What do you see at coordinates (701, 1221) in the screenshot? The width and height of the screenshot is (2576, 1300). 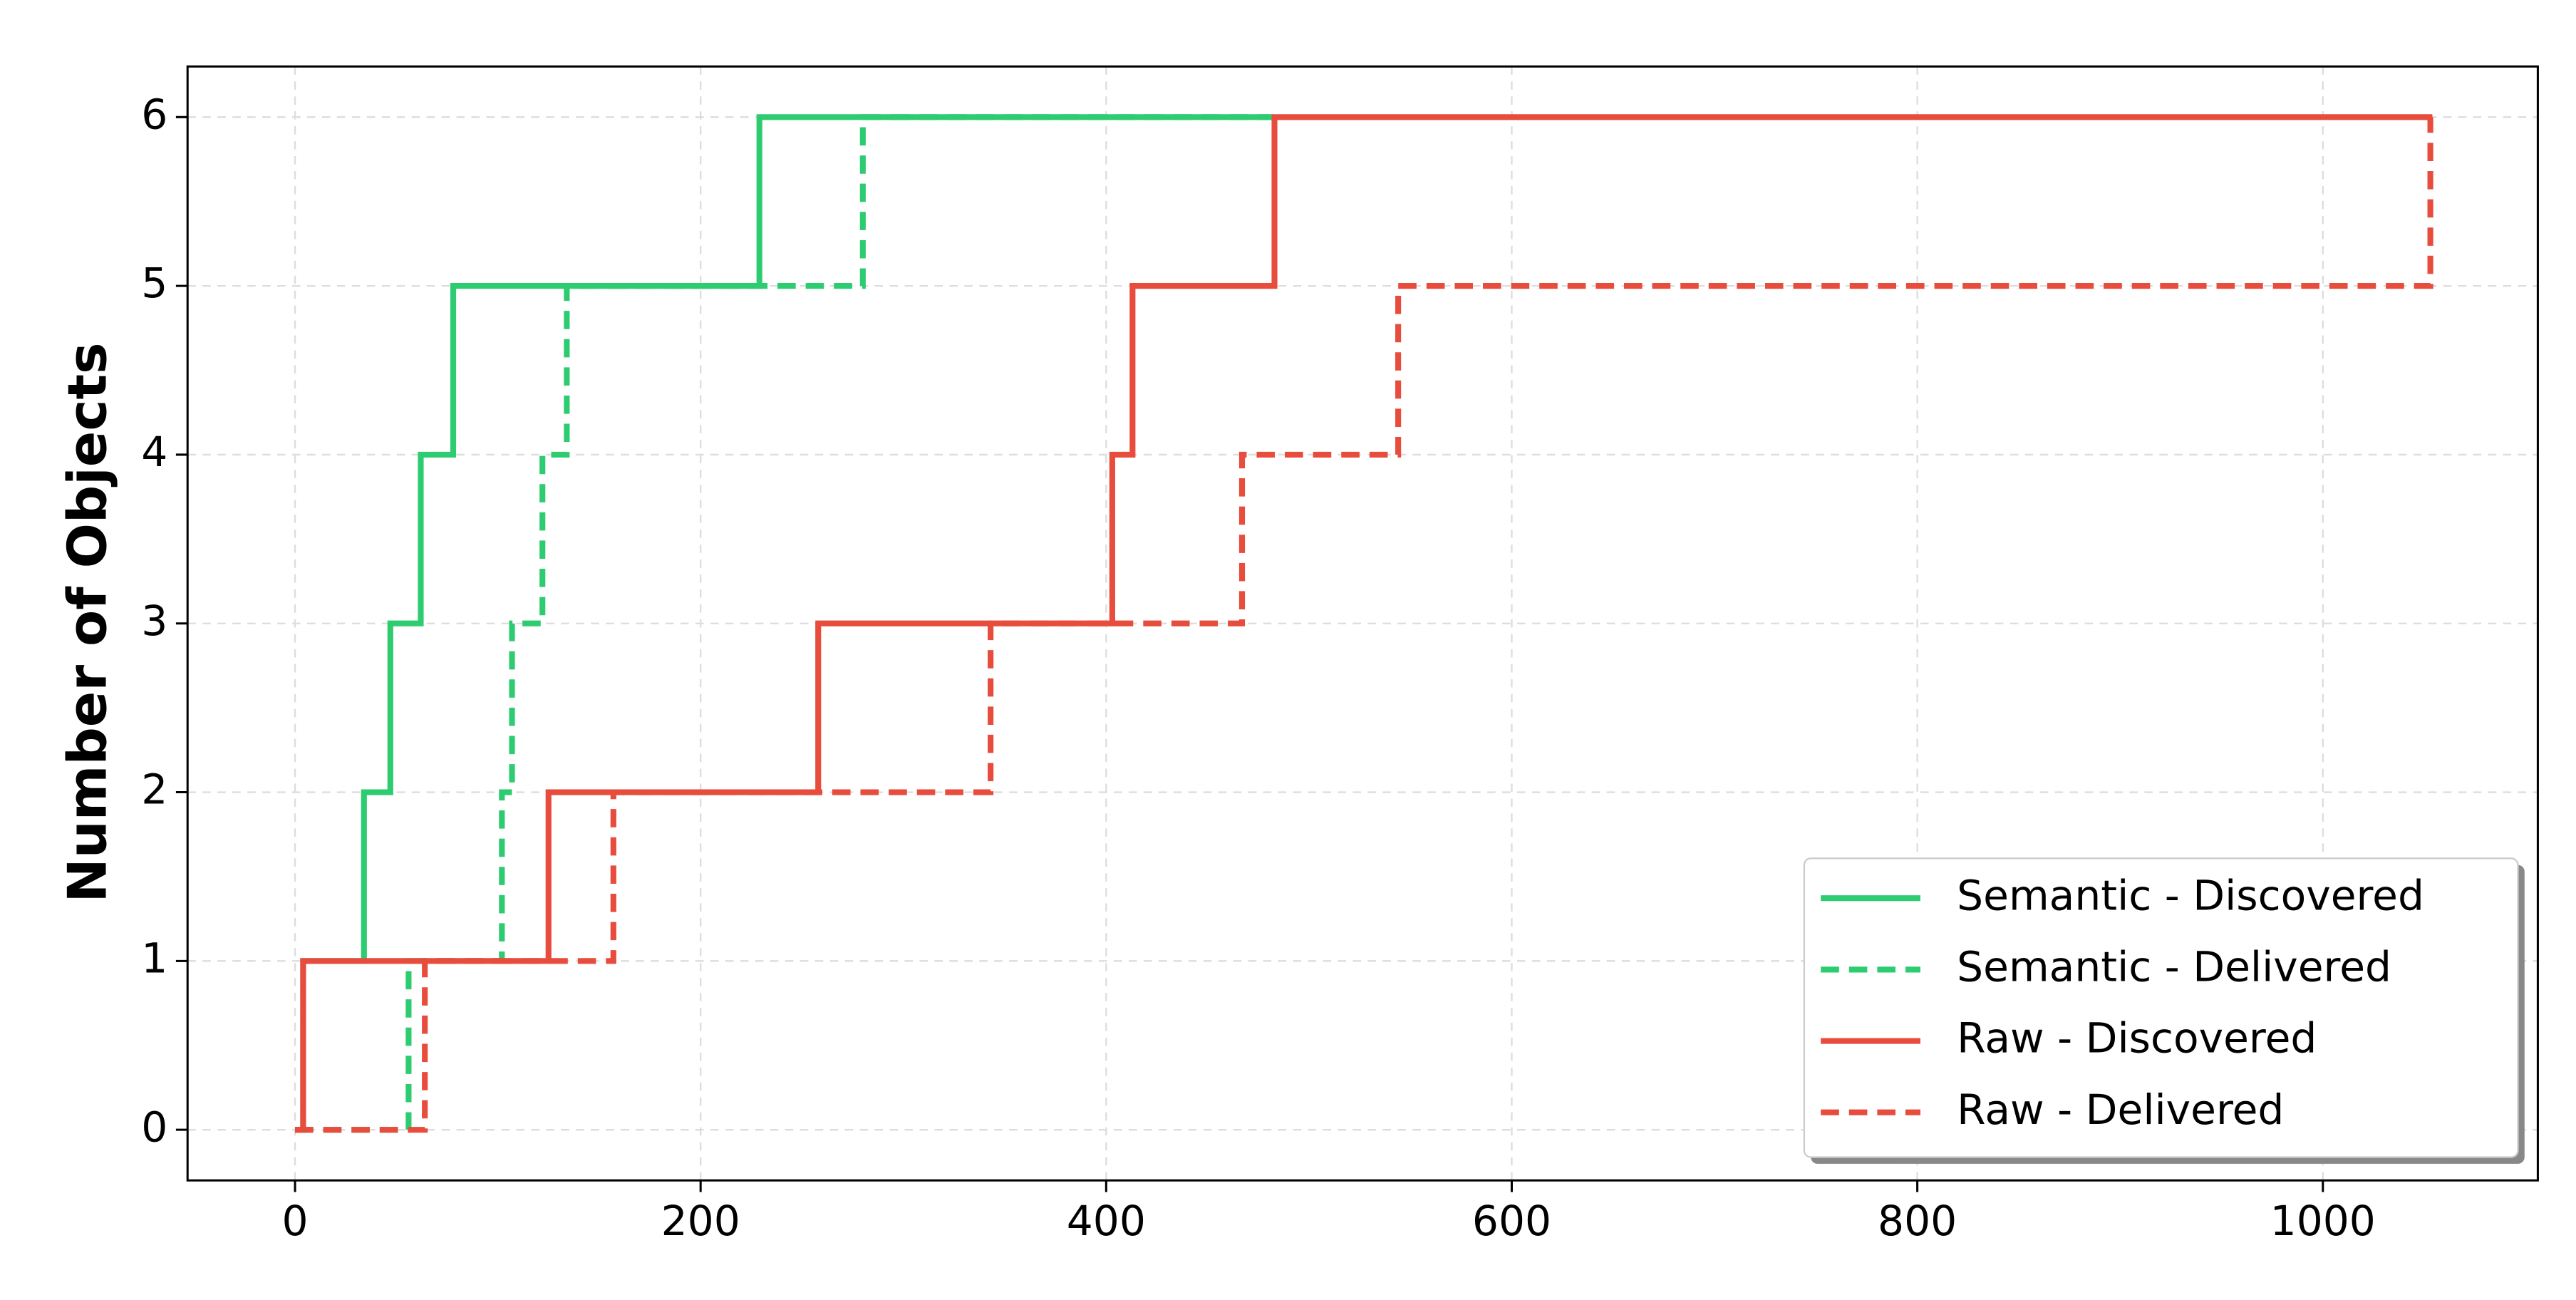 I see `x-tick-label: 200` at bounding box center [701, 1221].